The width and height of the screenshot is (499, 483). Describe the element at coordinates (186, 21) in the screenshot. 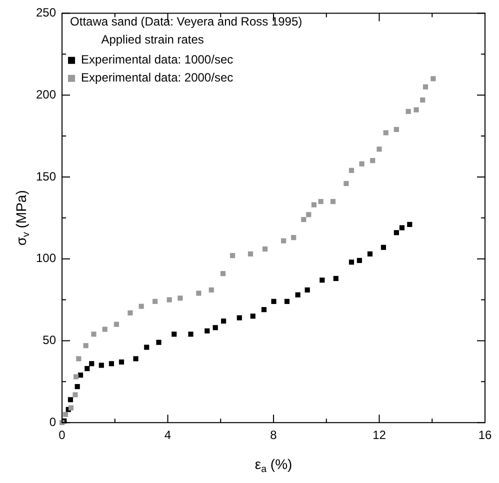

I see `chart-title: Ottawa sand (Data: Veyera and Ross 1995)` at that location.